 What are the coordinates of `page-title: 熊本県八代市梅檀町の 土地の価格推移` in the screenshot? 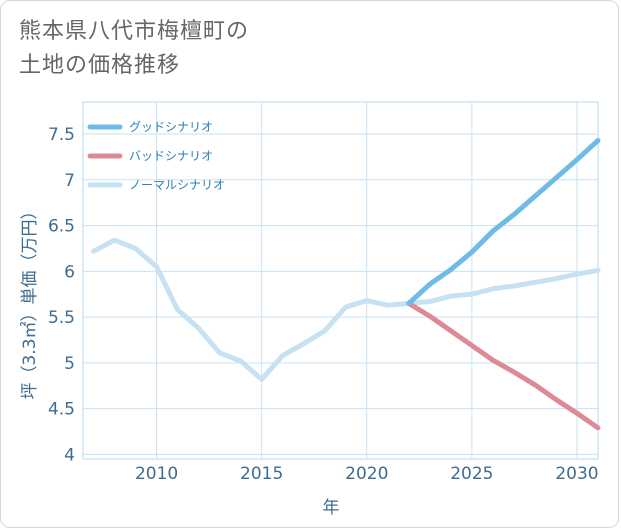 It's located at (164, 49).